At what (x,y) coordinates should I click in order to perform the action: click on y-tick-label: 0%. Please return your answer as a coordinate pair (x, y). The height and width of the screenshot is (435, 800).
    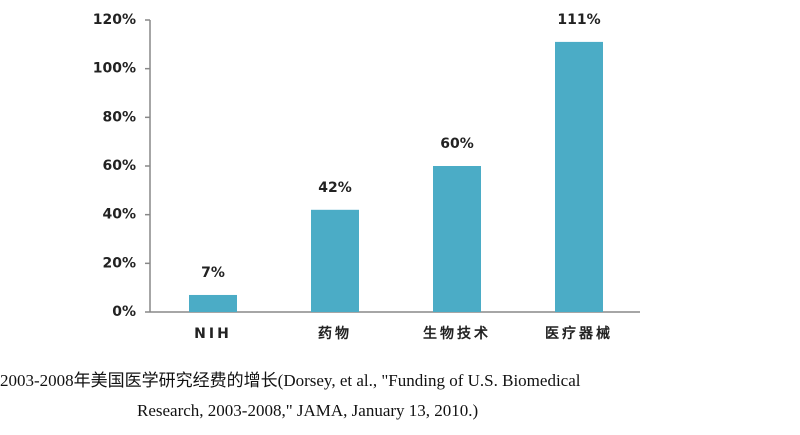
    Looking at the image, I should click on (124, 312).